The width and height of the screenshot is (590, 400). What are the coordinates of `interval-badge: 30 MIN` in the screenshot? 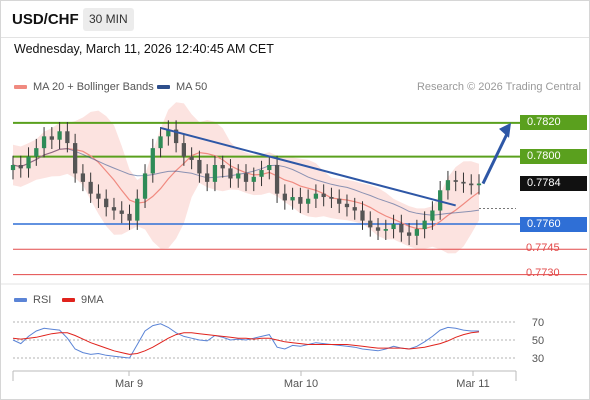 It's located at (108, 19).